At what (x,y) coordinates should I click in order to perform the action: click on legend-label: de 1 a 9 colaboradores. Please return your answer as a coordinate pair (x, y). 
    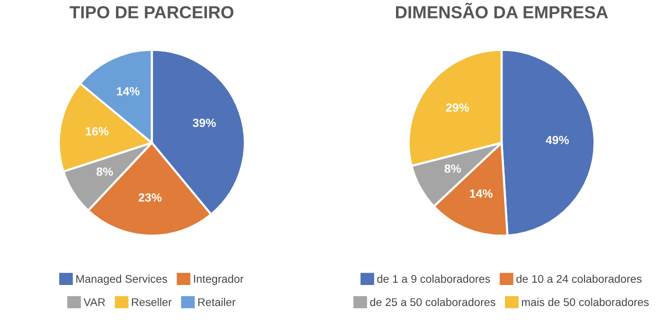
    Looking at the image, I should click on (433, 278).